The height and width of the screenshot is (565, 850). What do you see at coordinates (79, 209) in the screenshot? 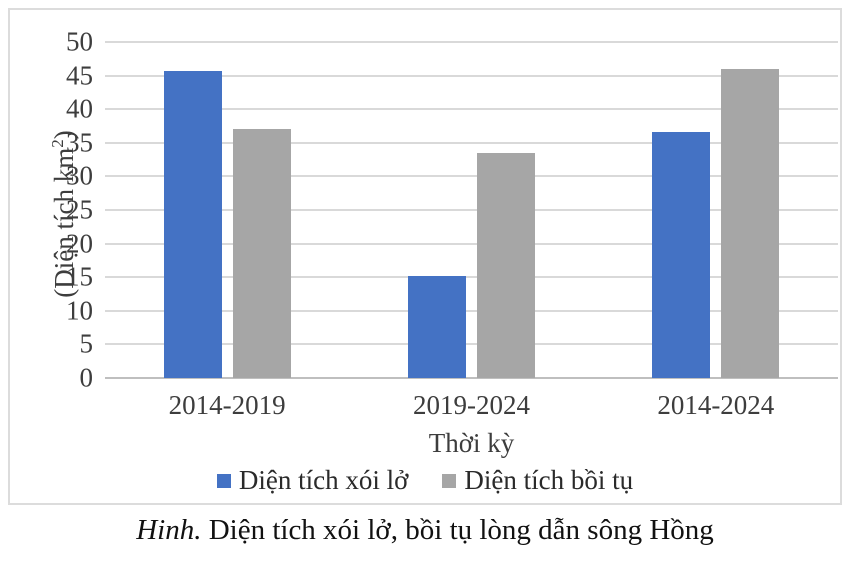
I see `y-tick-label: 25` at bounding box center [79, 209].